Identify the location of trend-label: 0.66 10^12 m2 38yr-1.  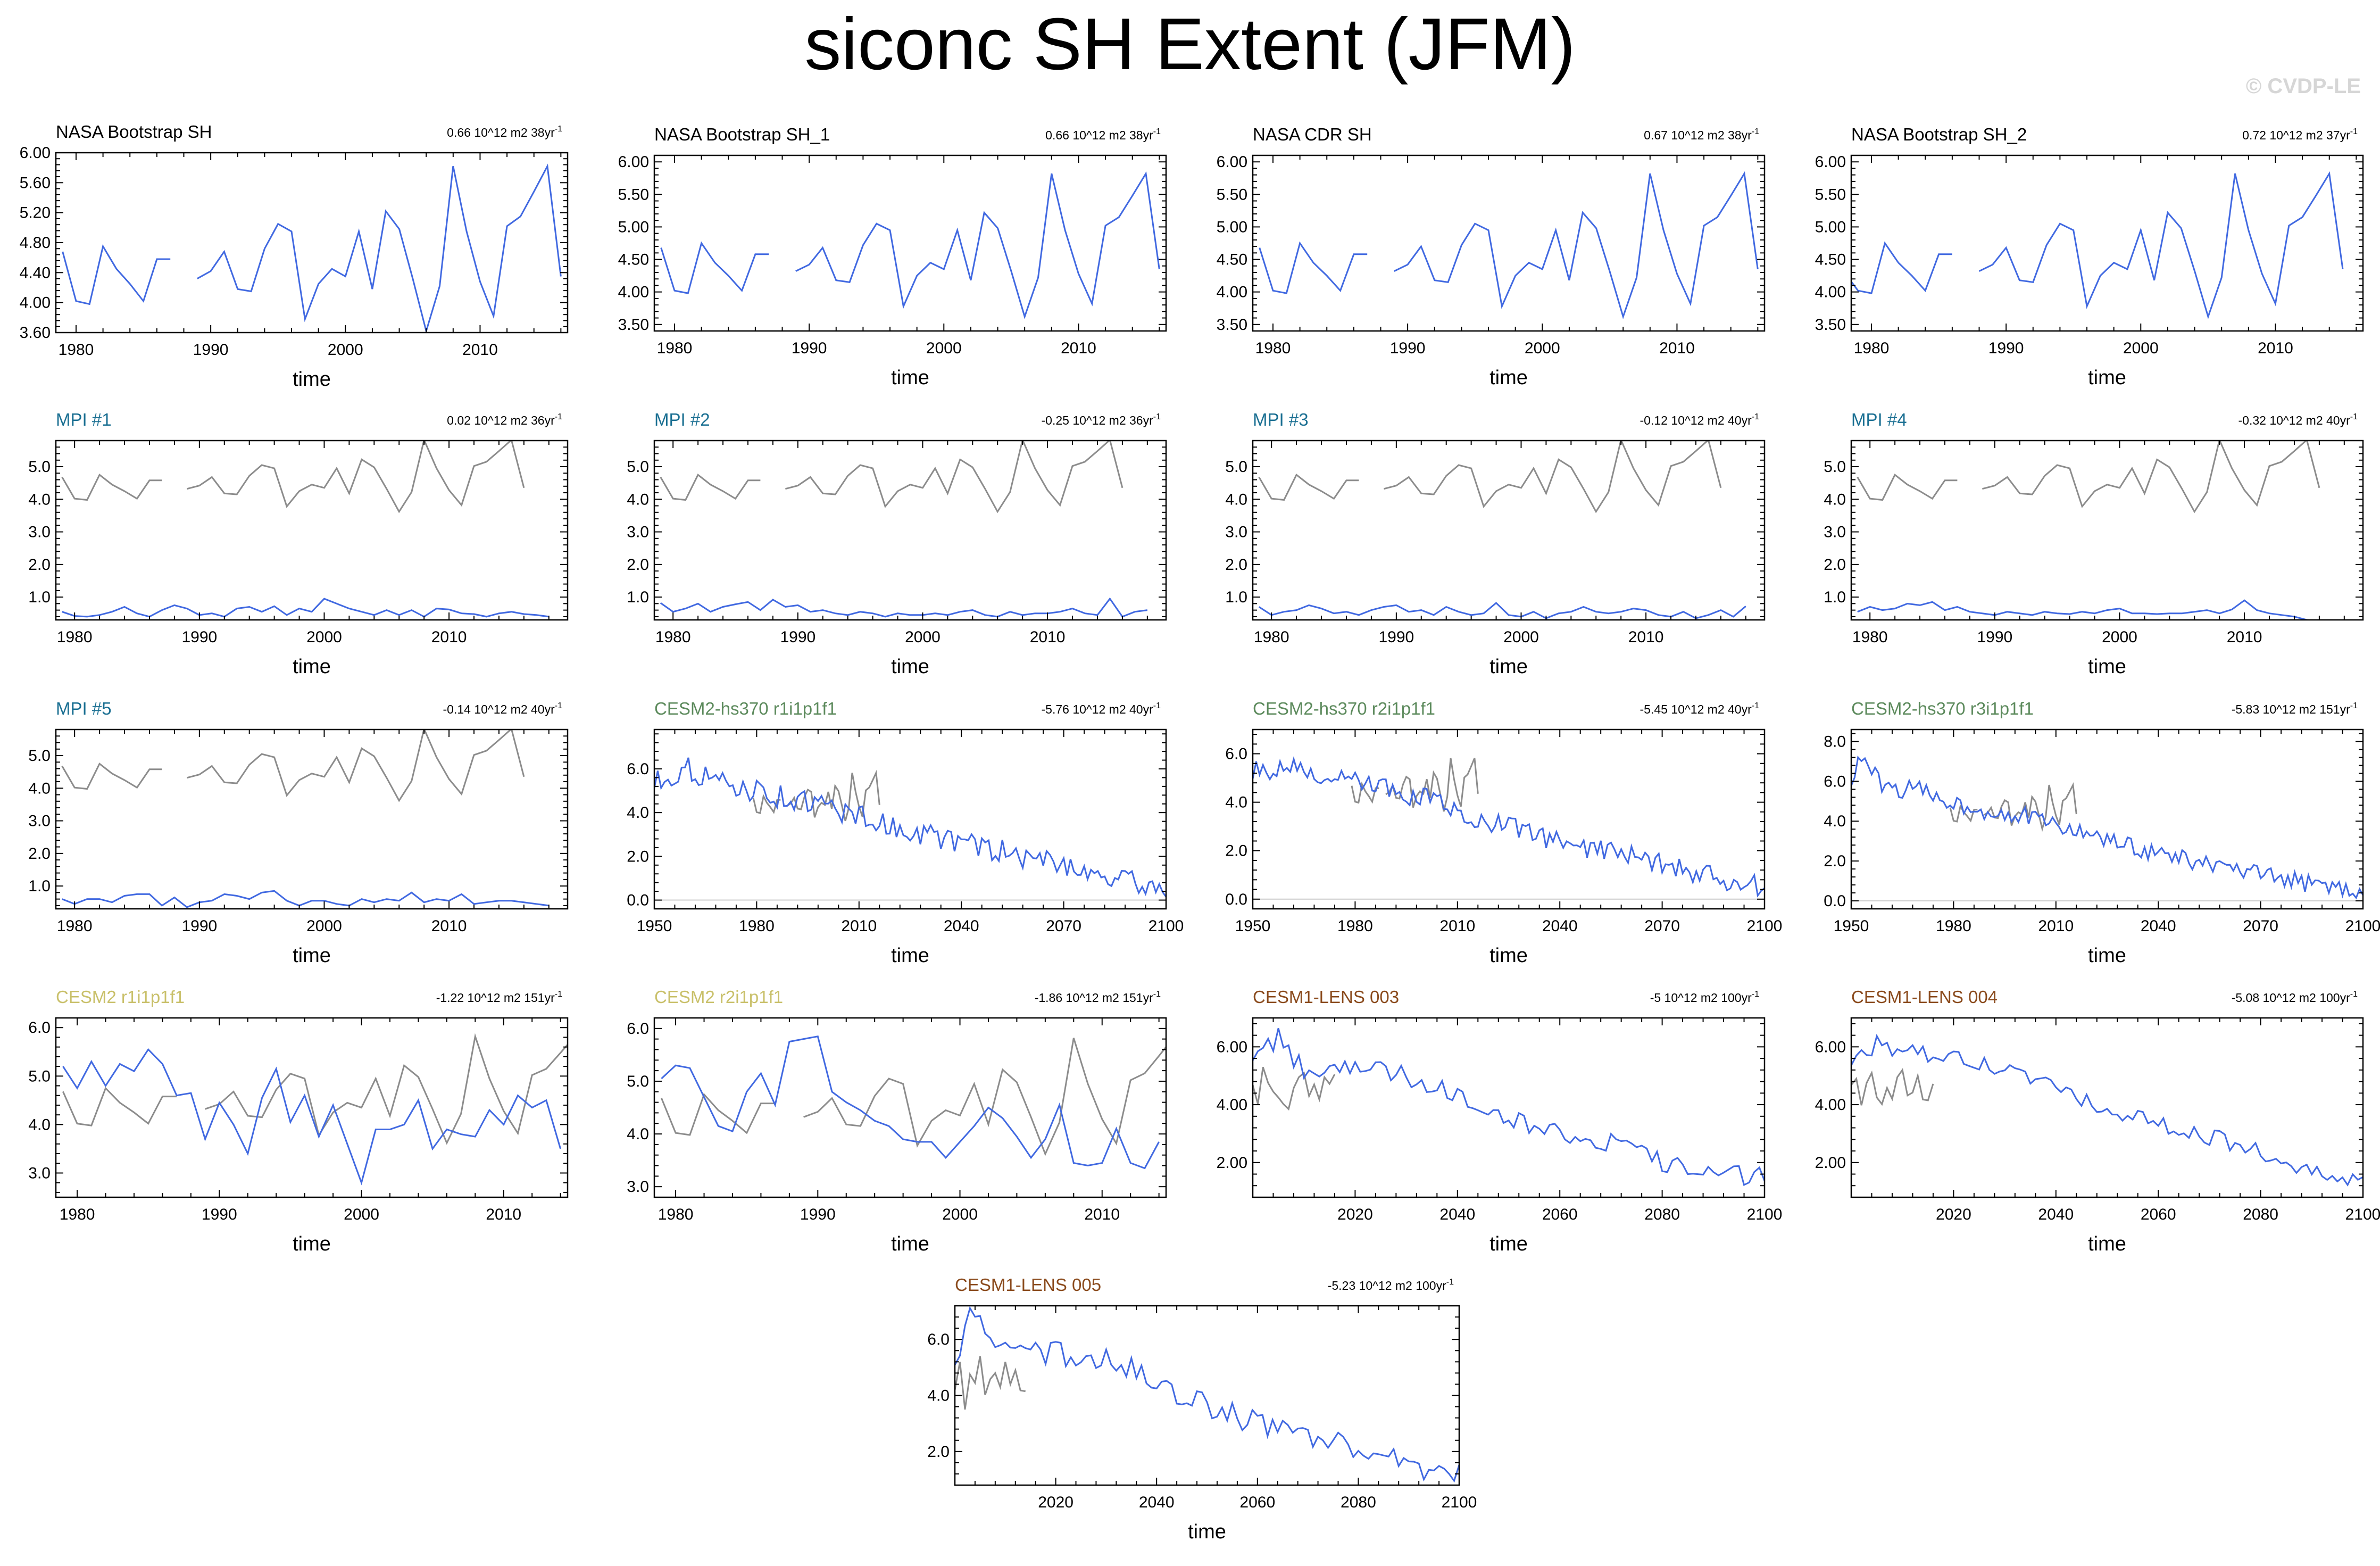
(504, 132).